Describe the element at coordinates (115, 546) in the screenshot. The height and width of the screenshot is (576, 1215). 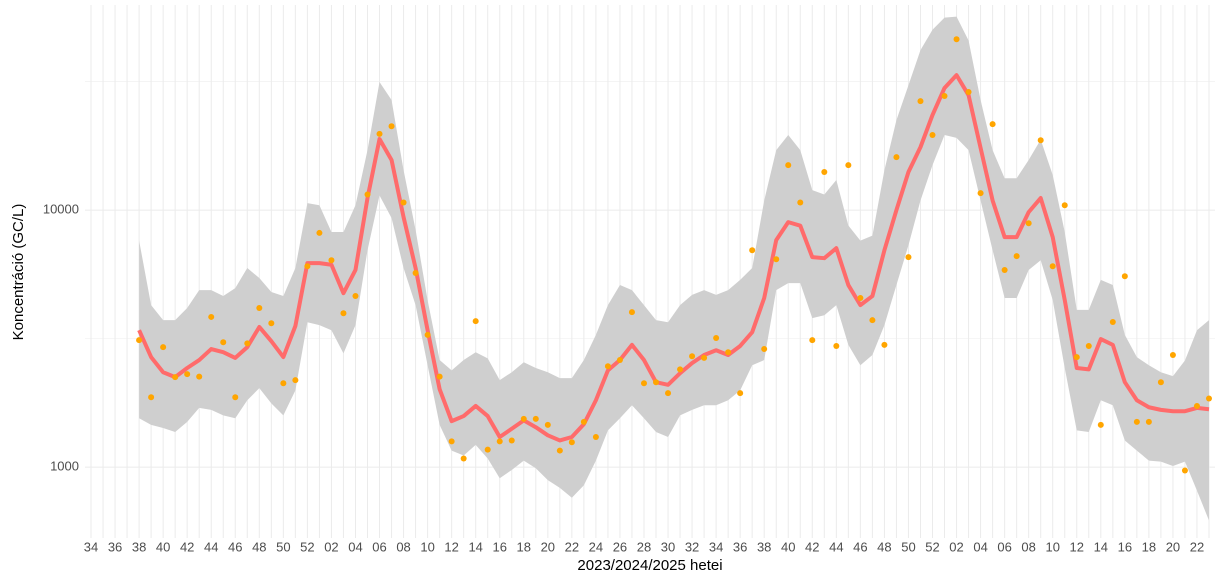
I see `x-tick-label: 36` at that location.